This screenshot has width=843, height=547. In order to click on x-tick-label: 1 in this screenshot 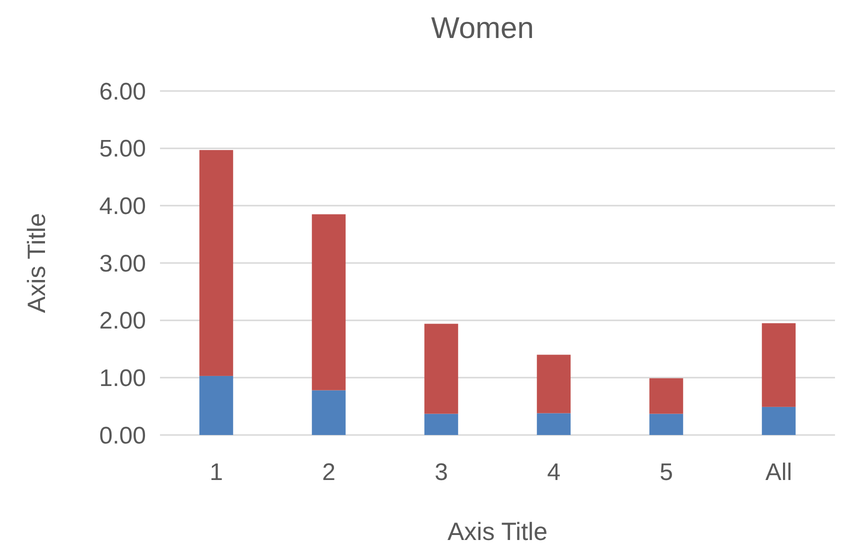, I will do `click(216, 472)`.